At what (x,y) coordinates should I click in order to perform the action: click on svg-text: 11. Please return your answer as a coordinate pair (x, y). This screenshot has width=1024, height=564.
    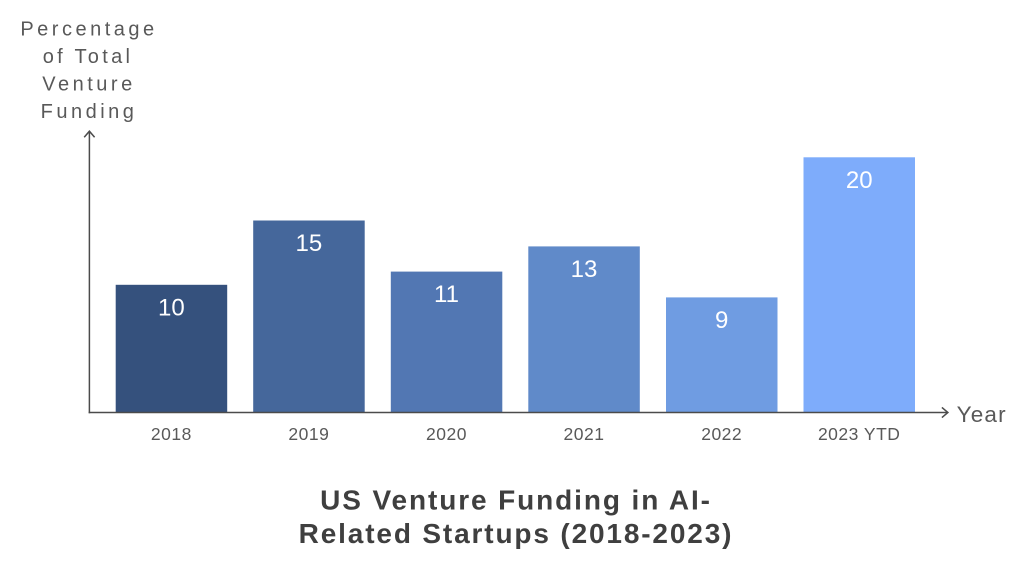
    Looking at the image, I should click on (446, 294).